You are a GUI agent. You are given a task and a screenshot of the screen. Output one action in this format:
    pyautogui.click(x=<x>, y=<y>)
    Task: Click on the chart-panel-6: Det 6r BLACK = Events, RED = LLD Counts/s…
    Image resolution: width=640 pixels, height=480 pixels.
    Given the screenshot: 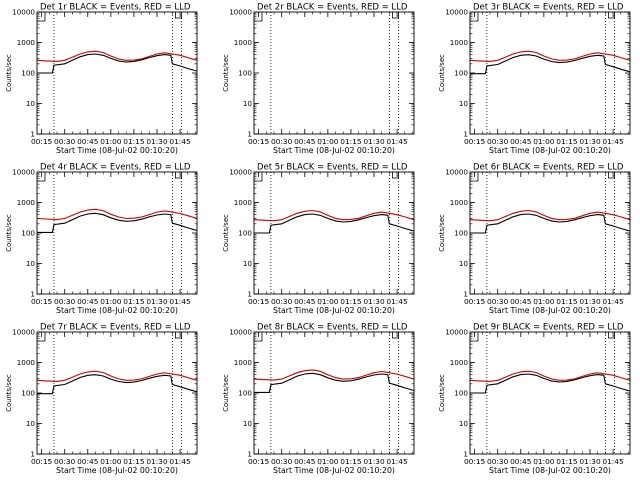 What is the action you would take?
    pyautogui.click(x=534, y=239)
    